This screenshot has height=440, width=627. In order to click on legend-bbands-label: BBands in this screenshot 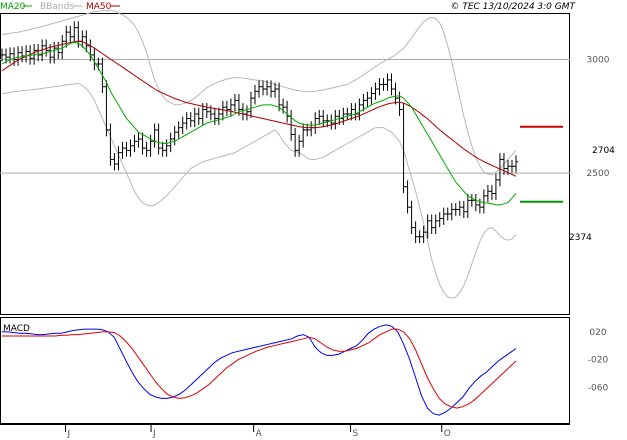, I will do `click(57, 7)`.